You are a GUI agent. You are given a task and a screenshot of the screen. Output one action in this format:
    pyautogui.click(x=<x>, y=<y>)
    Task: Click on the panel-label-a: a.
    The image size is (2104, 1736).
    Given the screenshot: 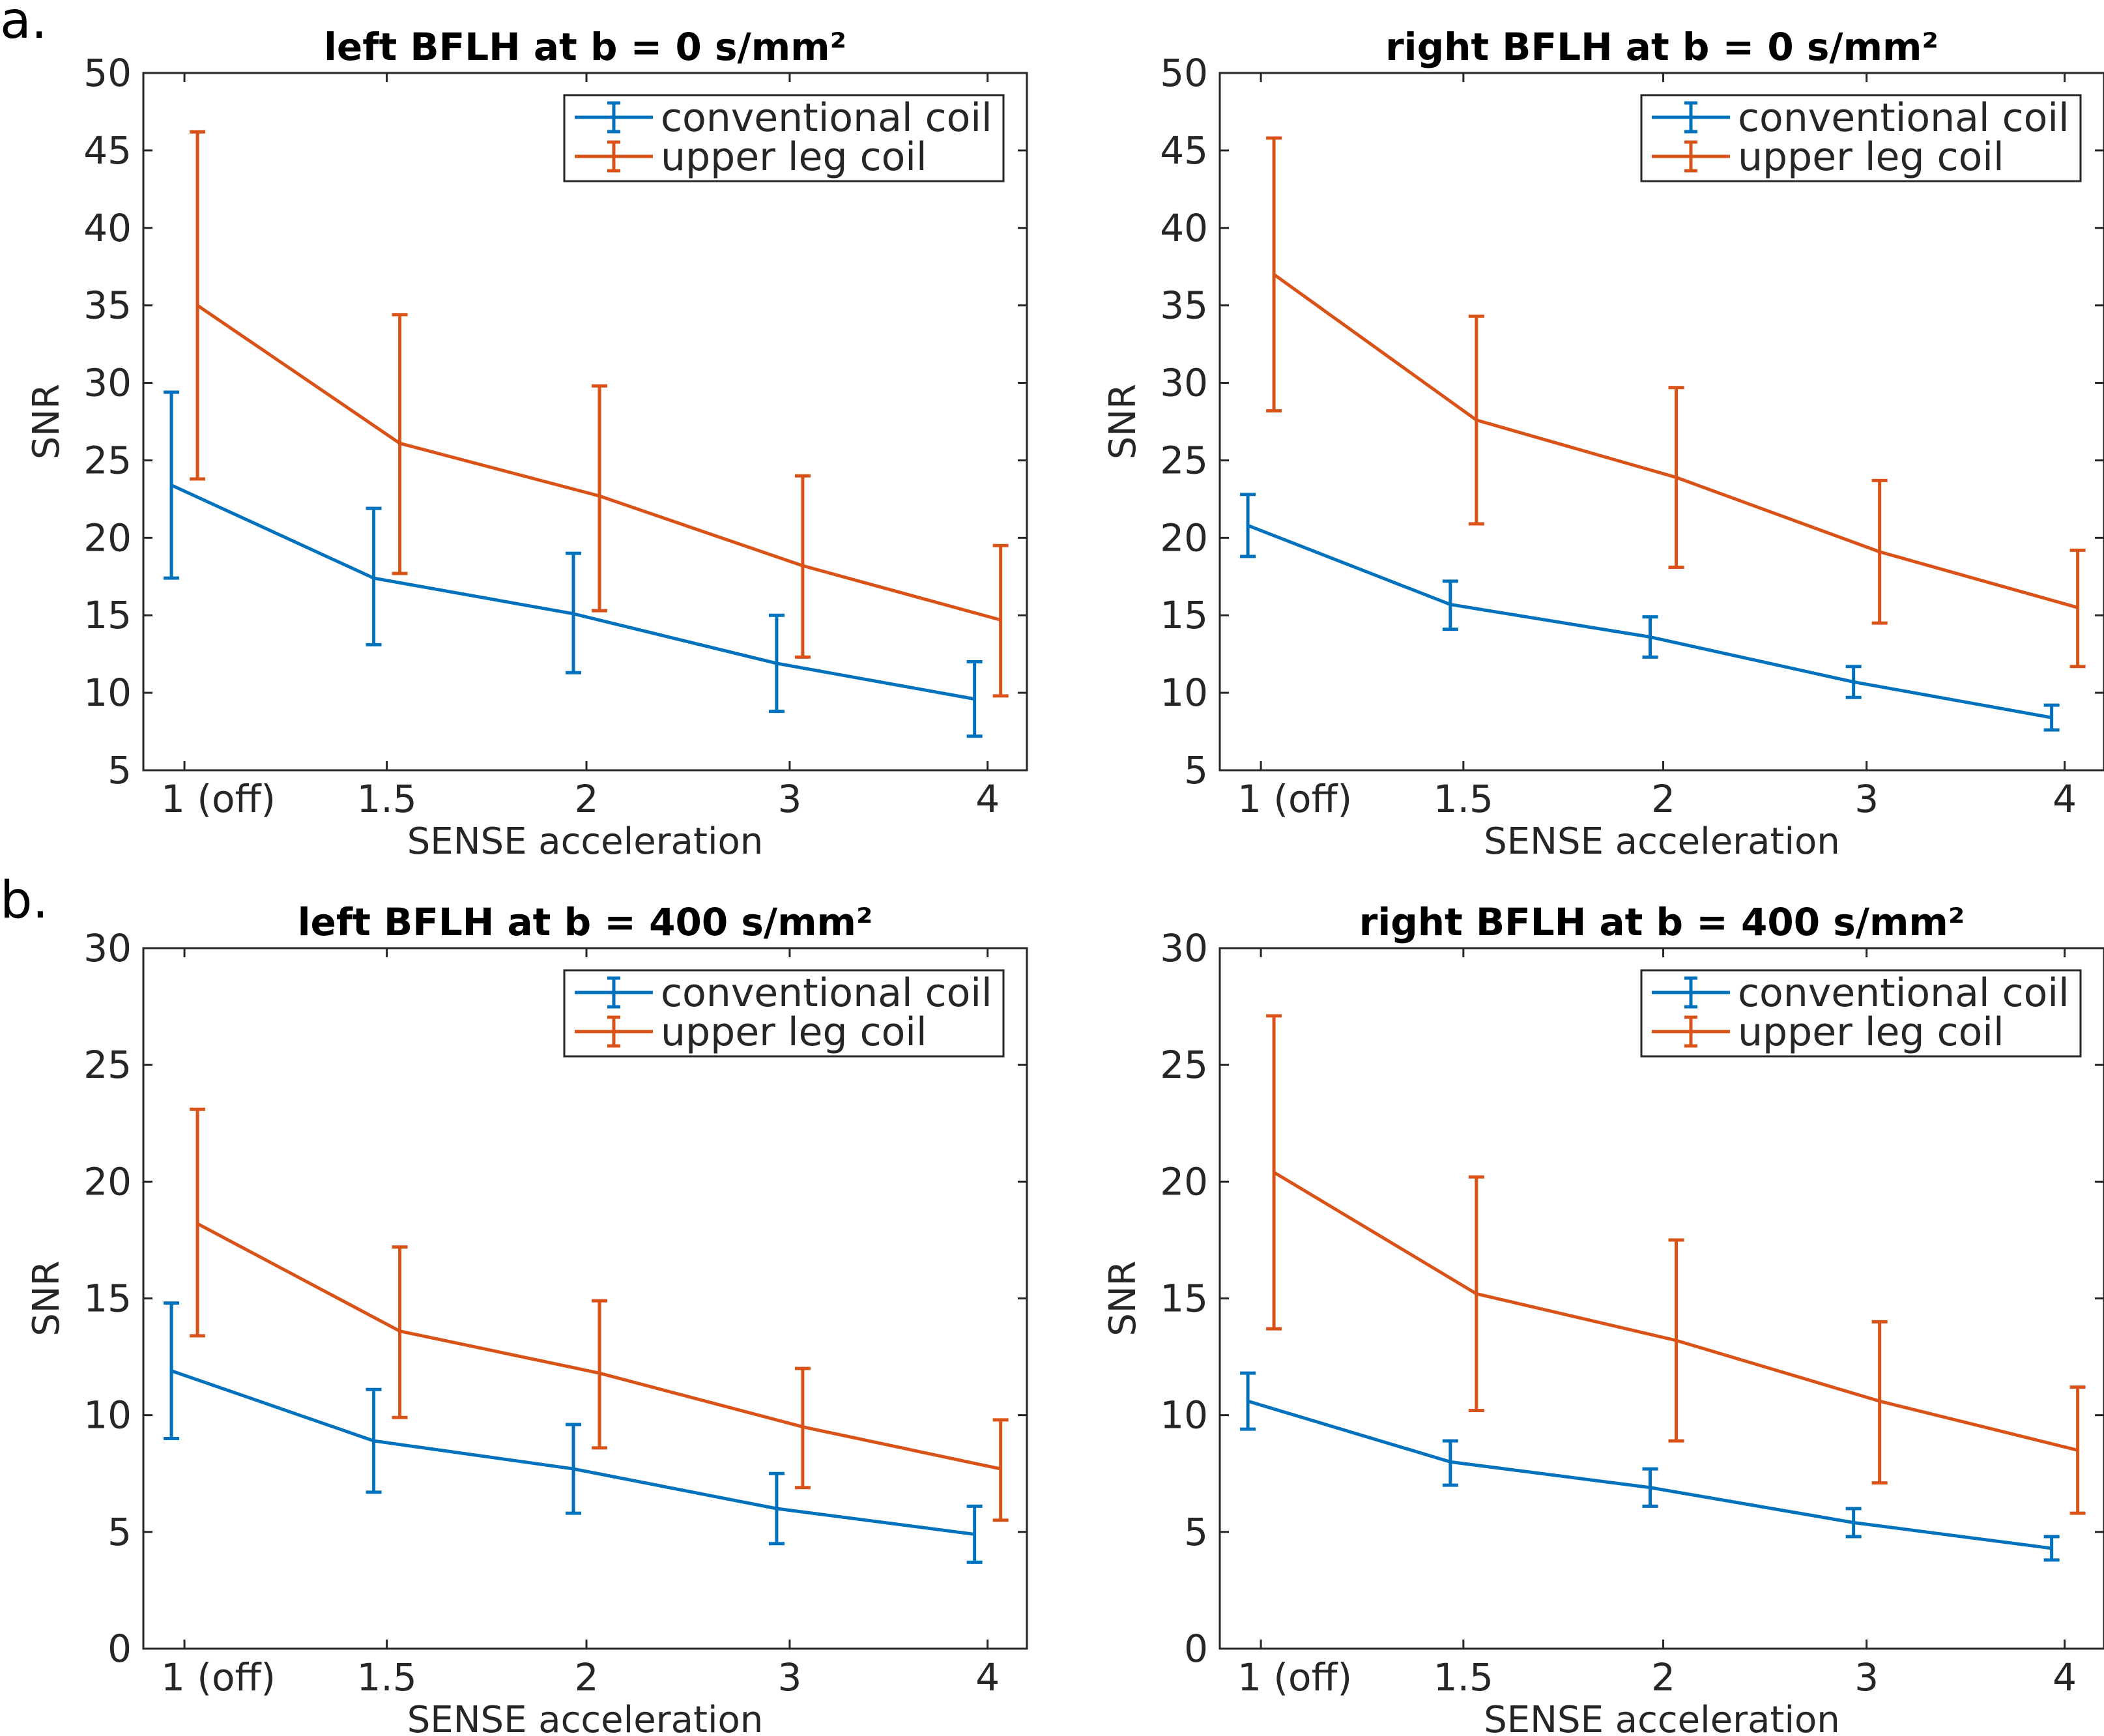 What is the action you would take?
    pyautogui.click(x=24, y=25)
    